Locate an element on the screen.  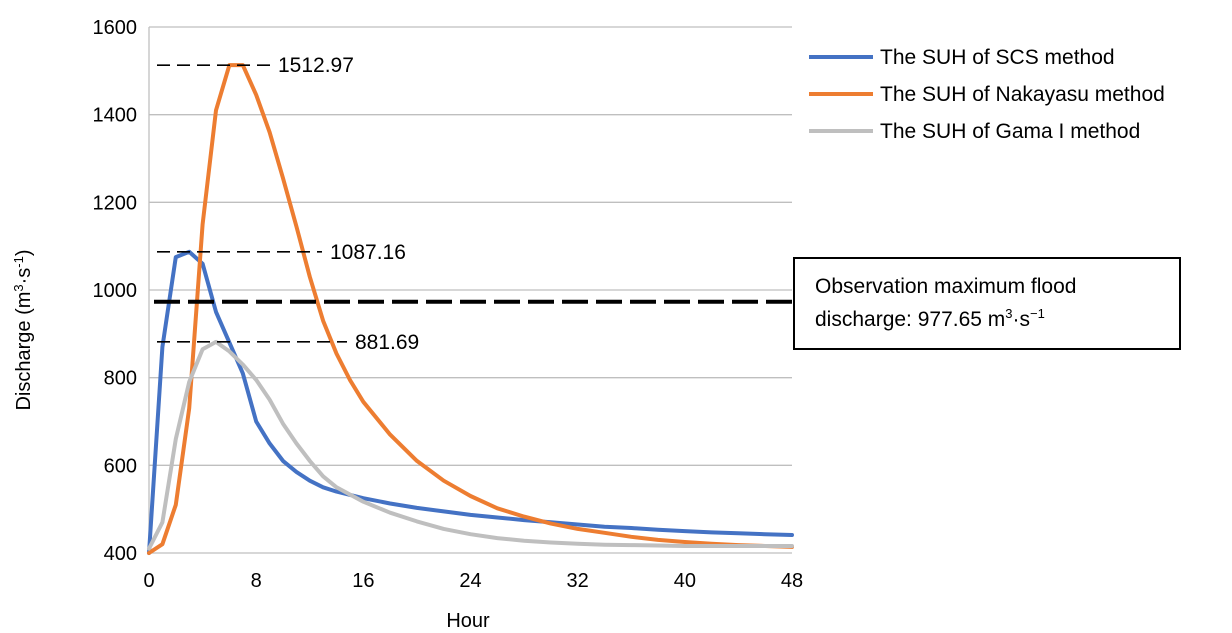
y-tick-label: 1200 is located at coordinates (115, 203).